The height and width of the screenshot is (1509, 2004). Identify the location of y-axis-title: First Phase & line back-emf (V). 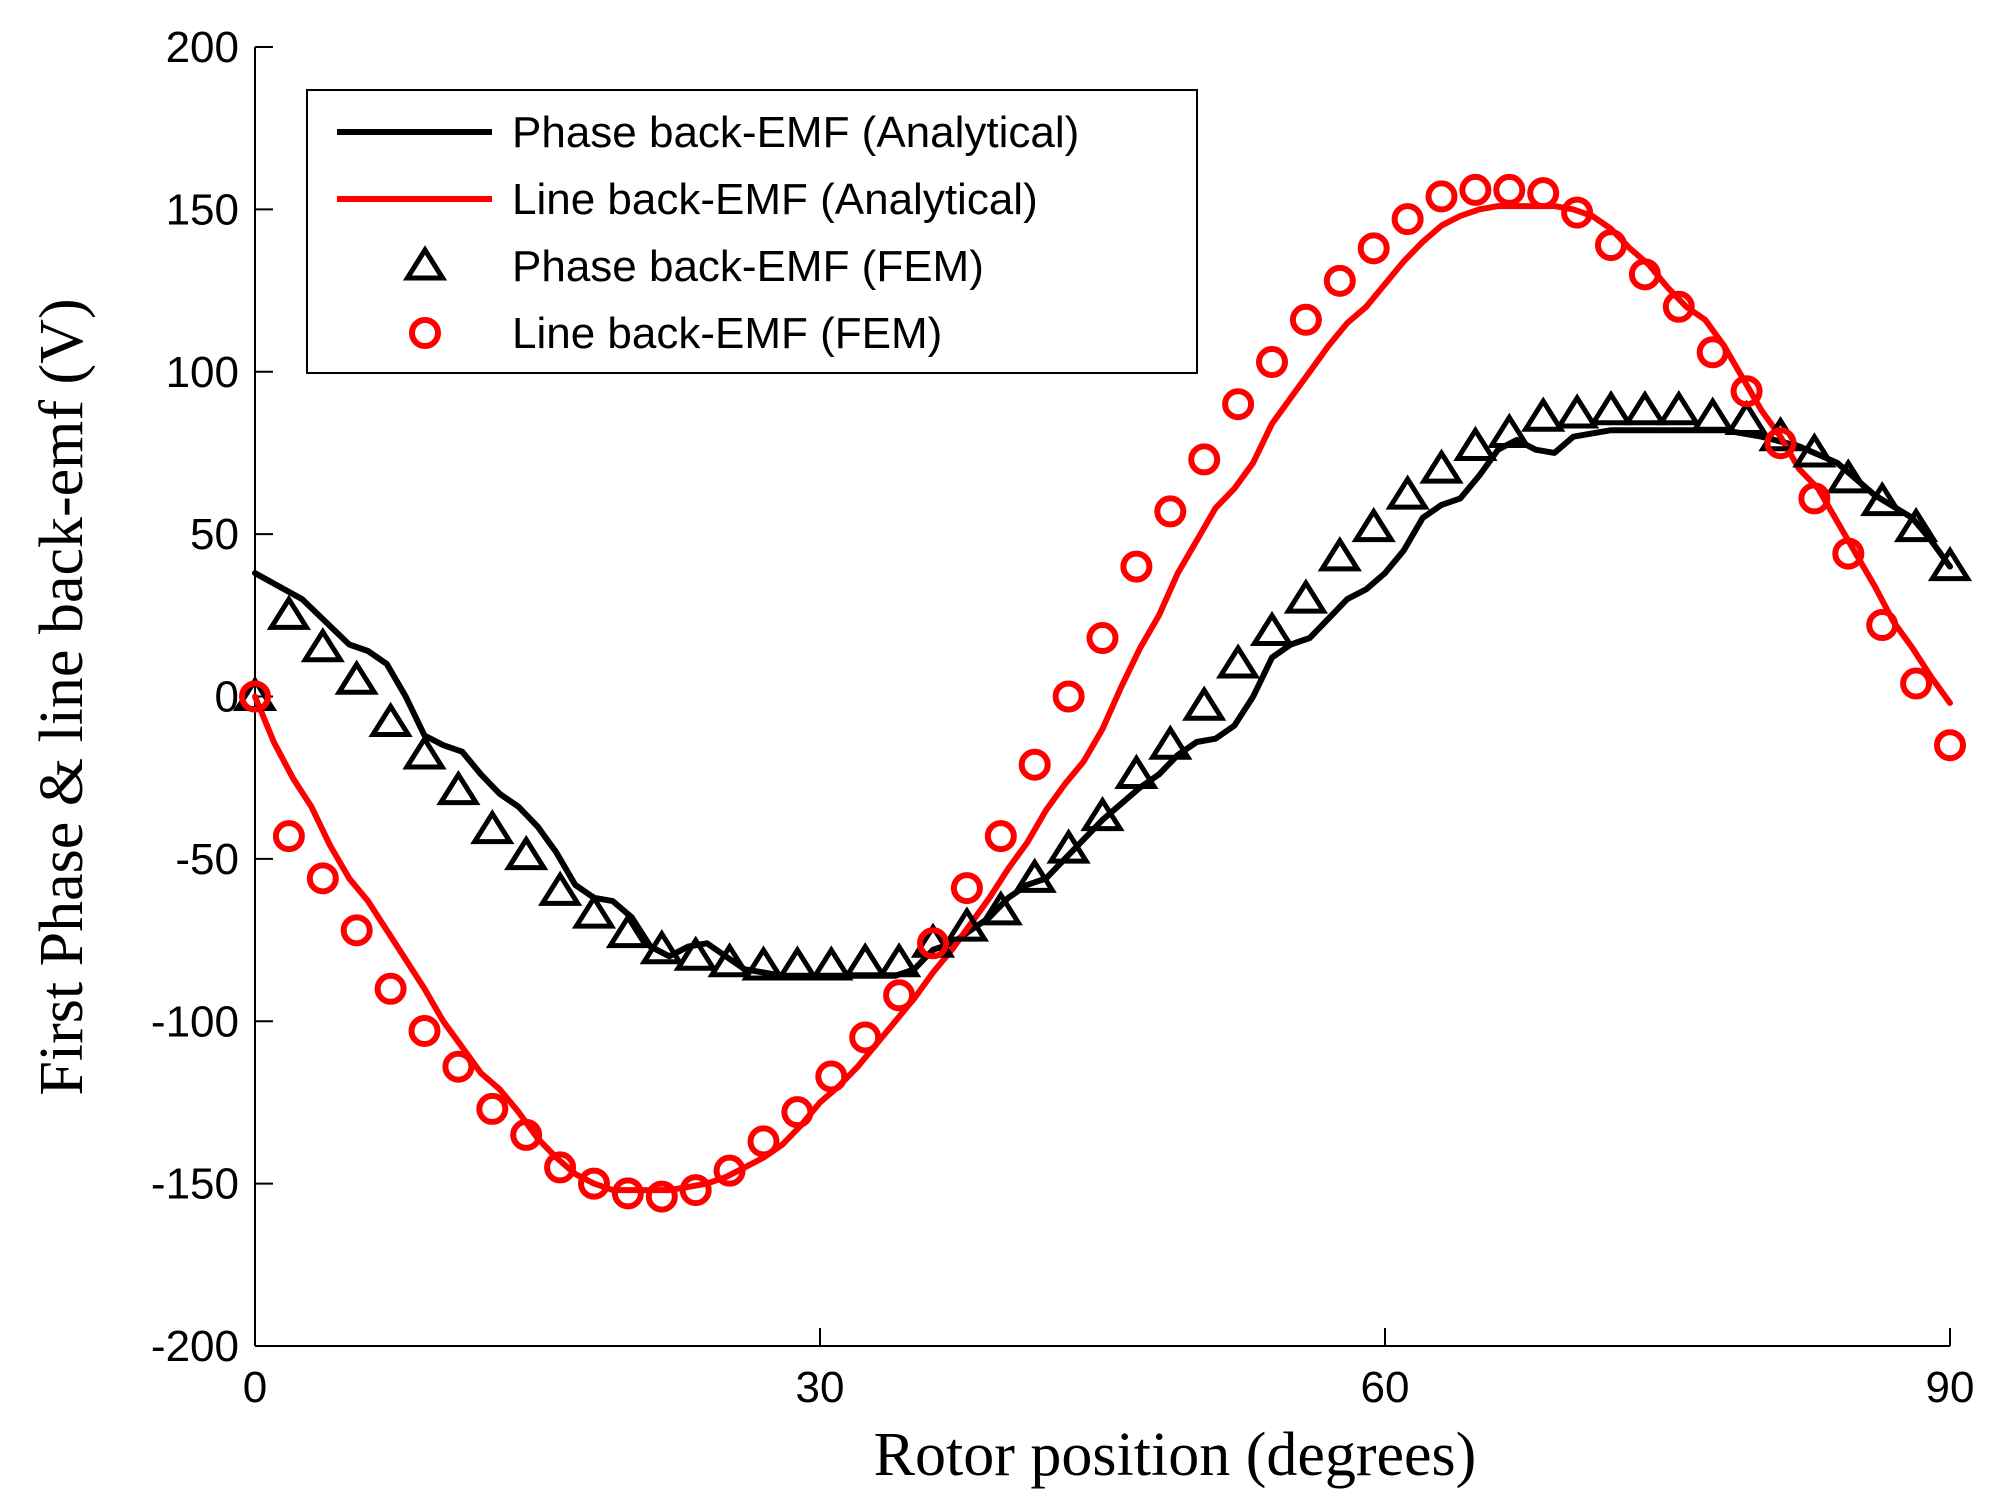
(62, 696).